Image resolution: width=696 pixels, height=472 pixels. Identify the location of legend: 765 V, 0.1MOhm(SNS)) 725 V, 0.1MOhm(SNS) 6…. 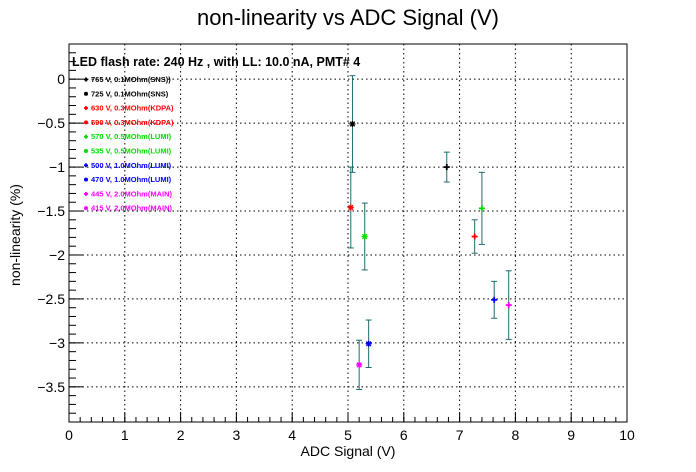
(129, 144).